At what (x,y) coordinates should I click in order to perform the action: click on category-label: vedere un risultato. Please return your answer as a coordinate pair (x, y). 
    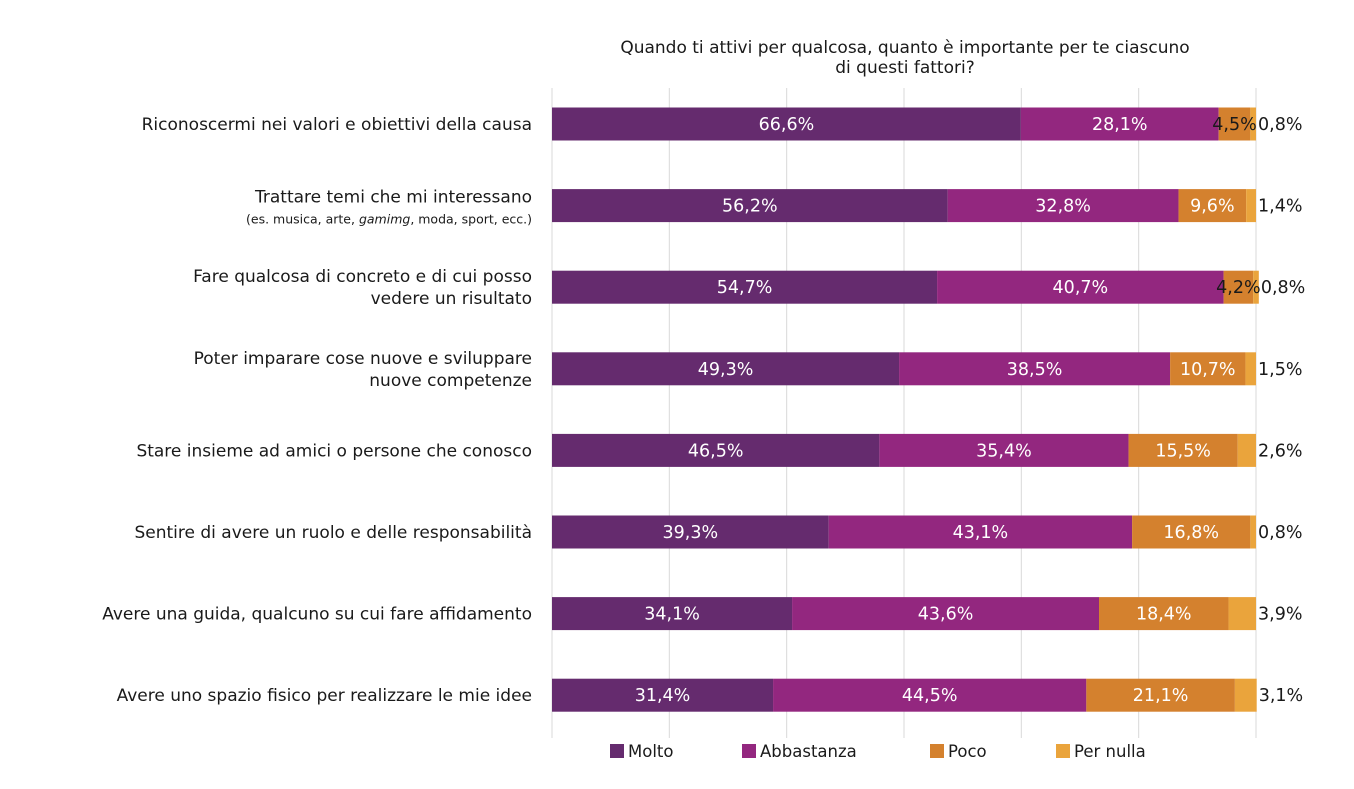
    Looking at the image, I should click on (451, 299).